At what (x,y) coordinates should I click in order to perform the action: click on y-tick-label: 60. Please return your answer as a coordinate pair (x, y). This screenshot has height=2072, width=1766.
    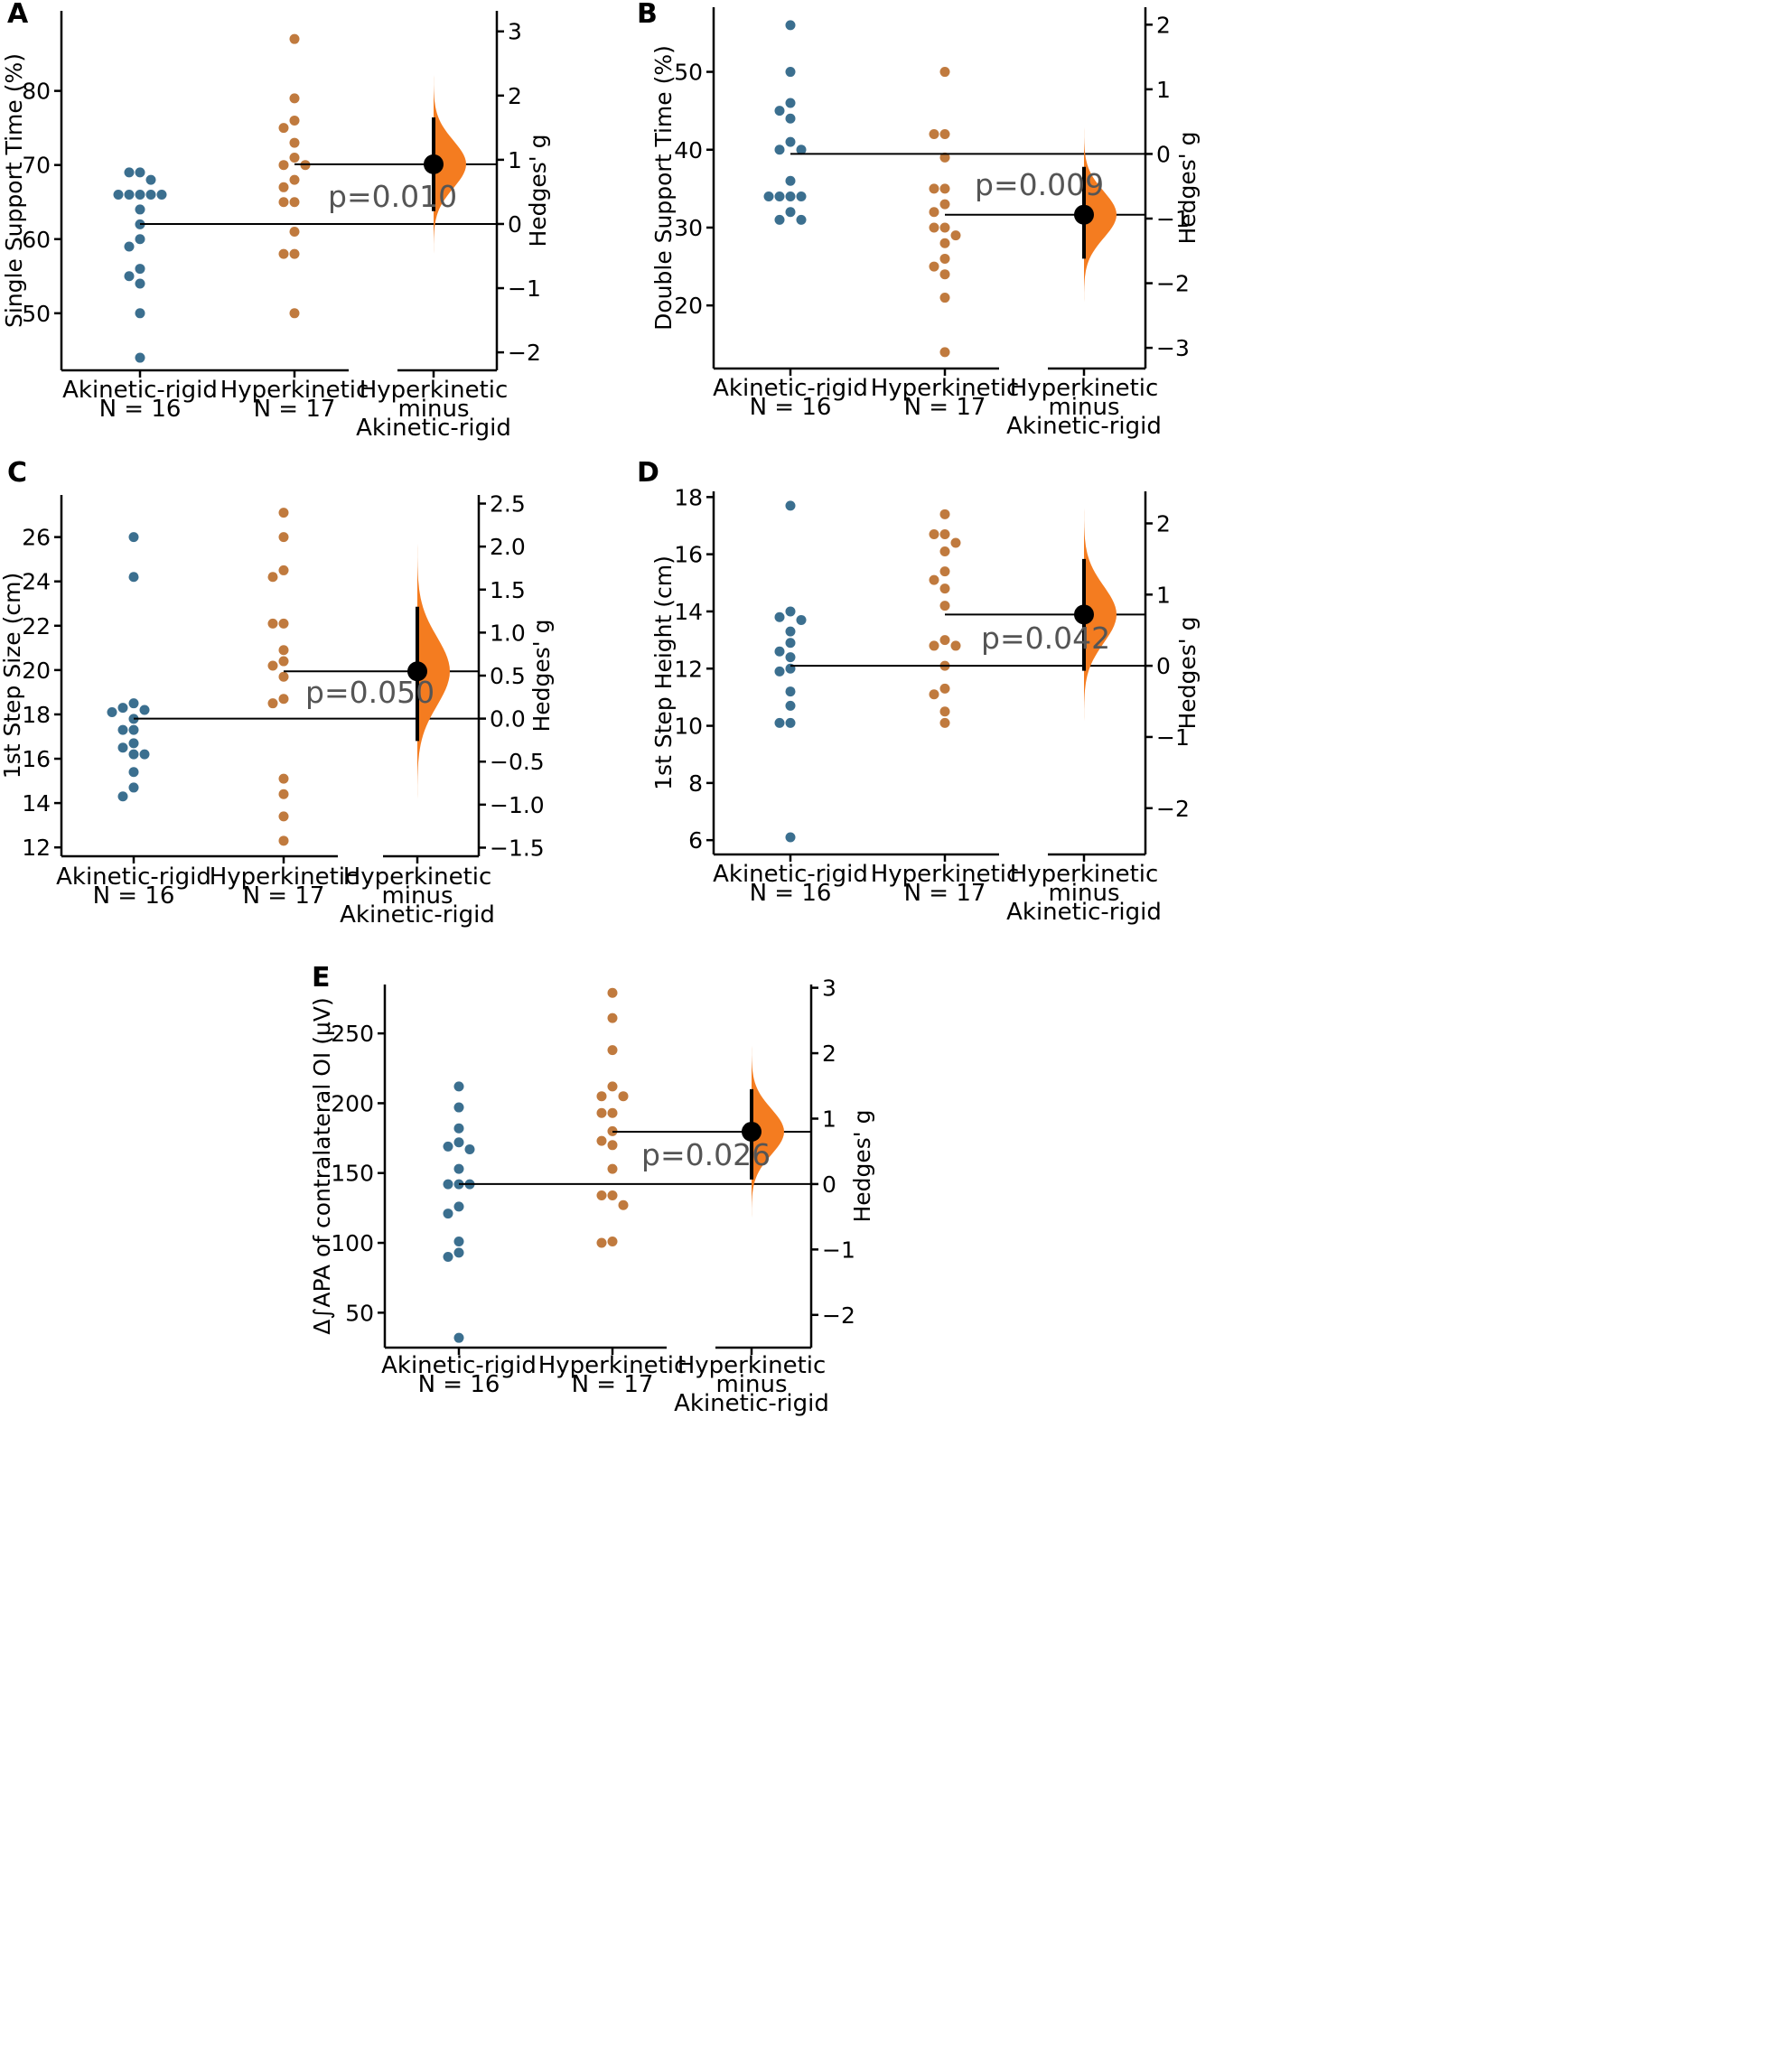
    Looking at the image, I should click on (36, 240).